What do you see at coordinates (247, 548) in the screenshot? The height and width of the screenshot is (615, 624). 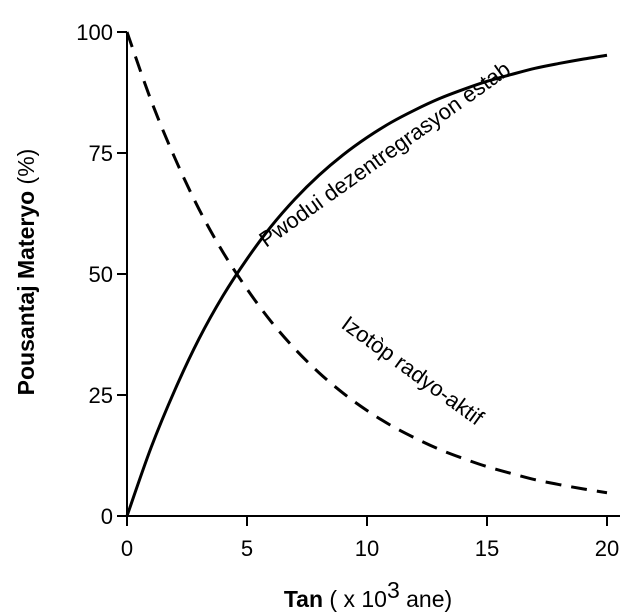 I see `x-tick-label: 5` at bounding box center [247, 548].